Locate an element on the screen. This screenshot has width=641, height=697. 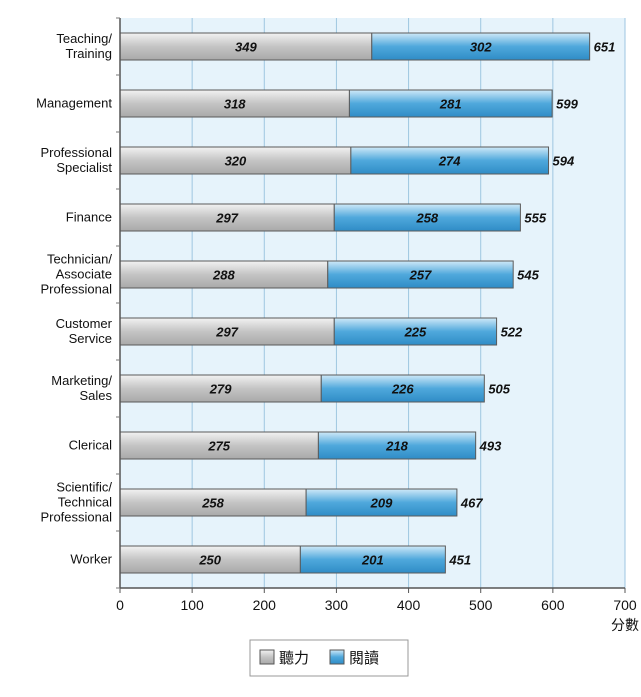
category-label-line: Worker is located at coordinates (91, 559).